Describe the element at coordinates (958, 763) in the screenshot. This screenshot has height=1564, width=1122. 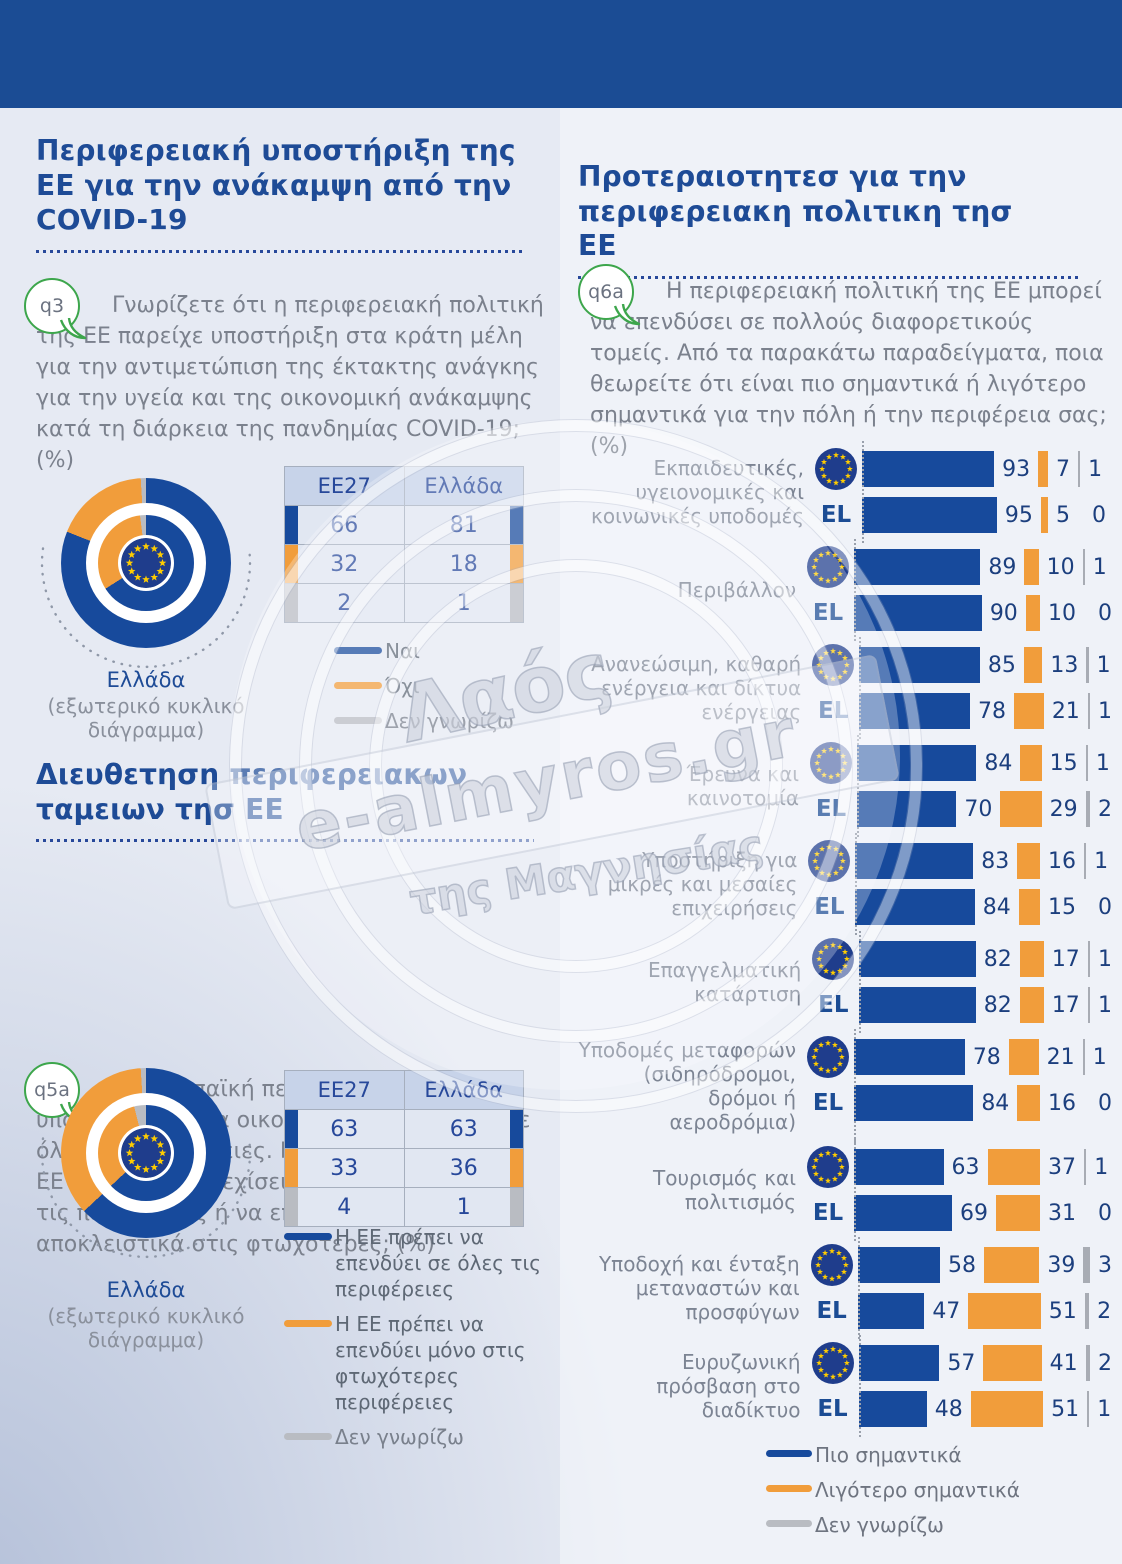
I see `bar-row-eu27: 84 15 1` at that location.